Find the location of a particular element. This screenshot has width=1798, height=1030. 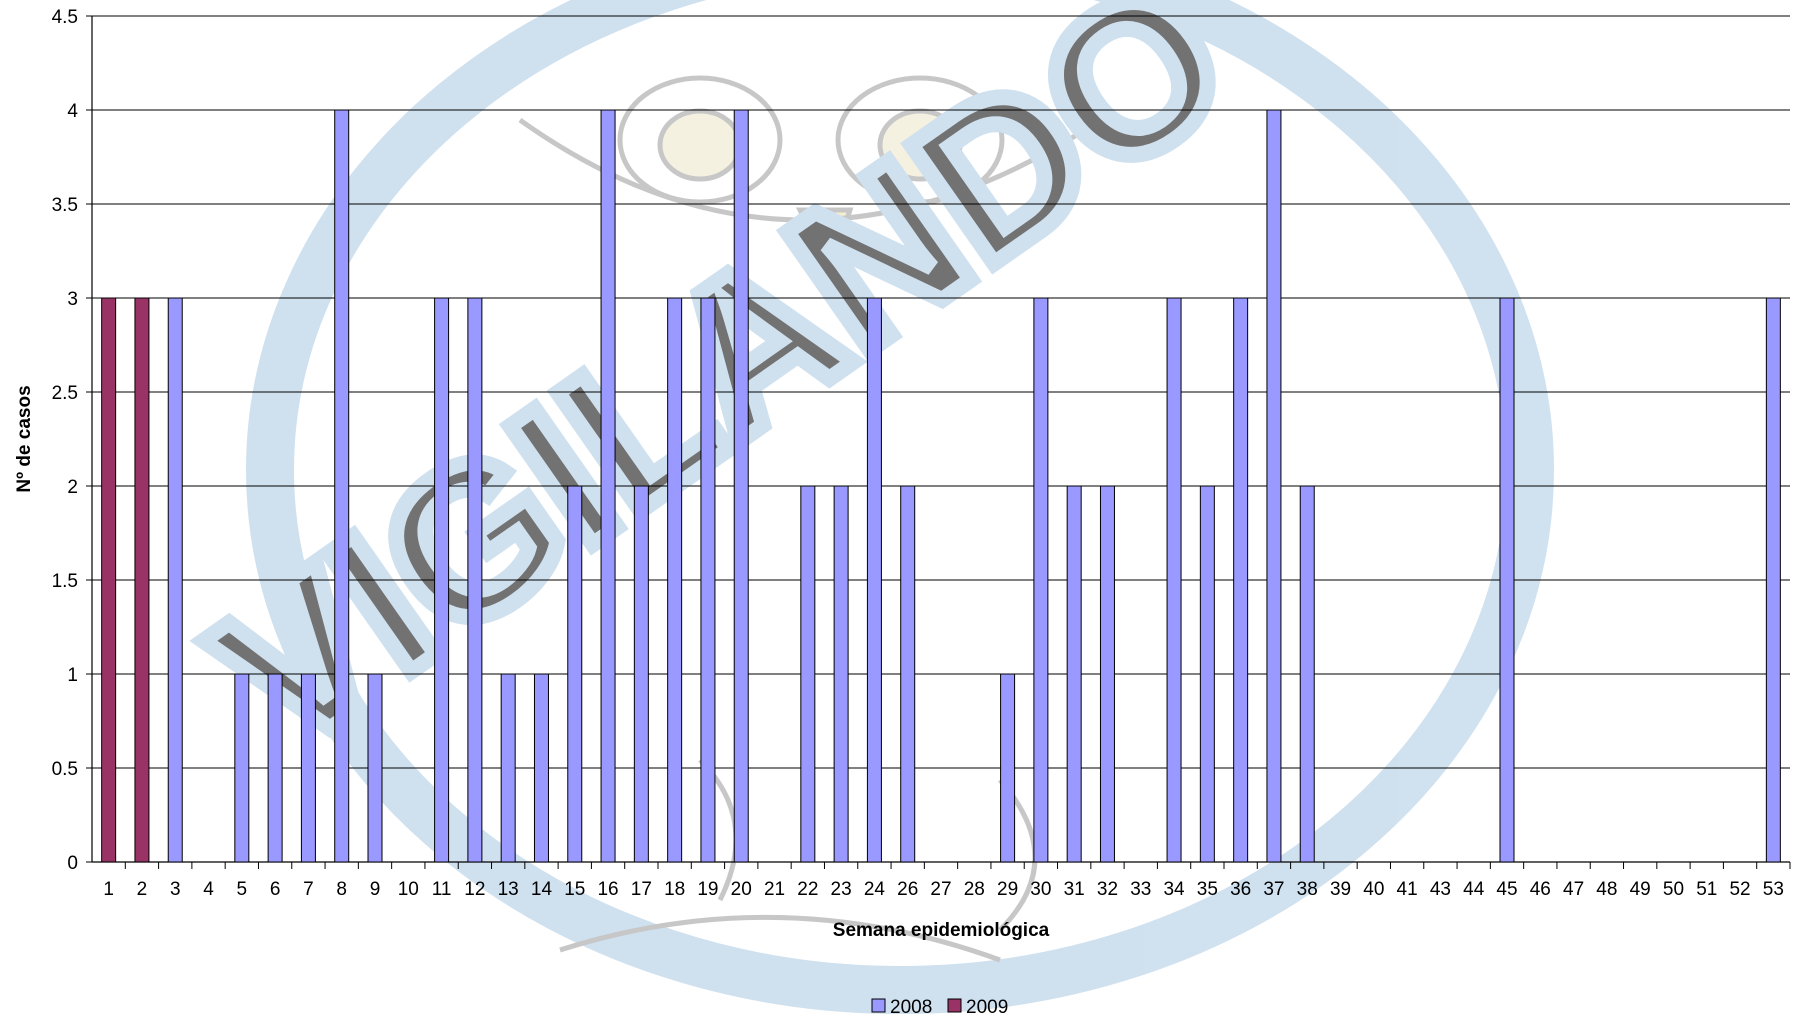

x-tick-label: 12 is located at coordinates (474, 889).